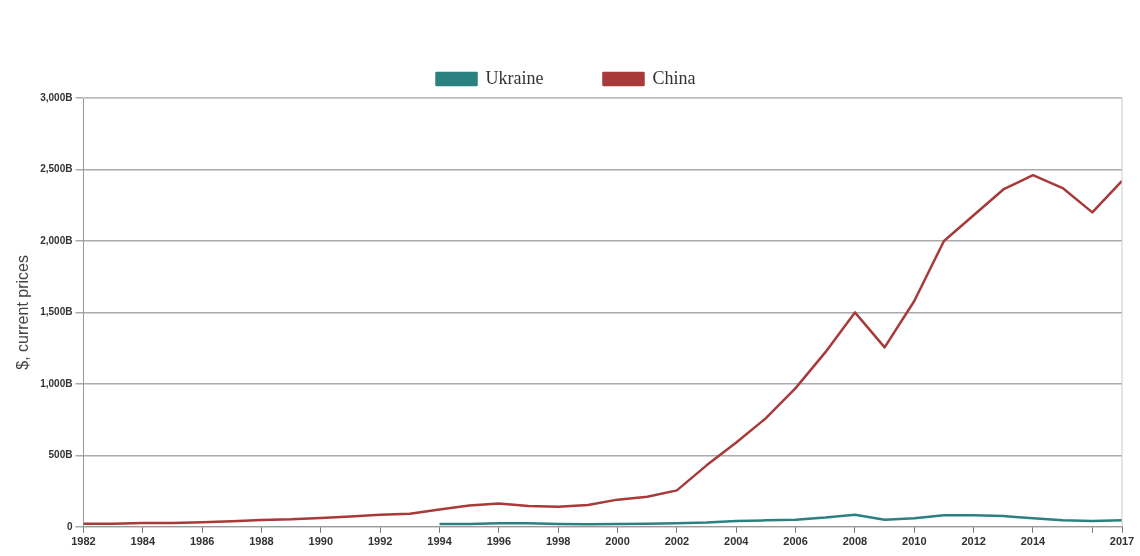 The height and width of the screenshot is (556, 1140). What do you see at coordinates (558, 541) in the screenshot?
I see `x-tick-label: 1998` at bounding box center [558, 541].